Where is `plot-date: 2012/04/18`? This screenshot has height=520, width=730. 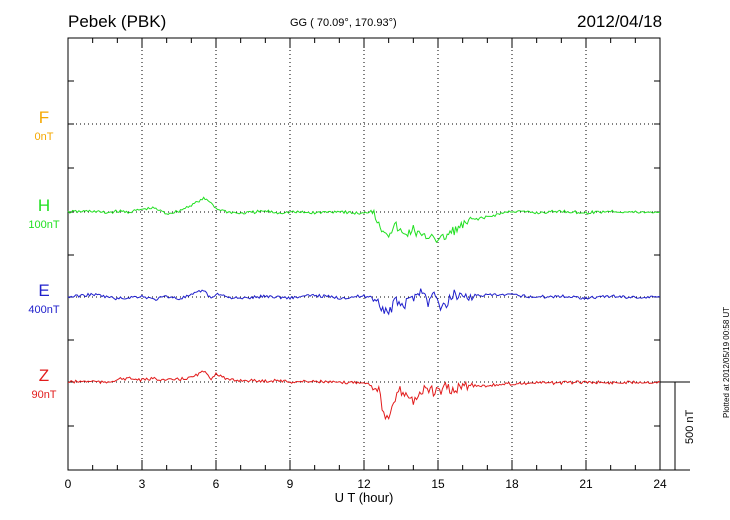
plot-date: 2012/04/18 is located at coordinates (620, 21).